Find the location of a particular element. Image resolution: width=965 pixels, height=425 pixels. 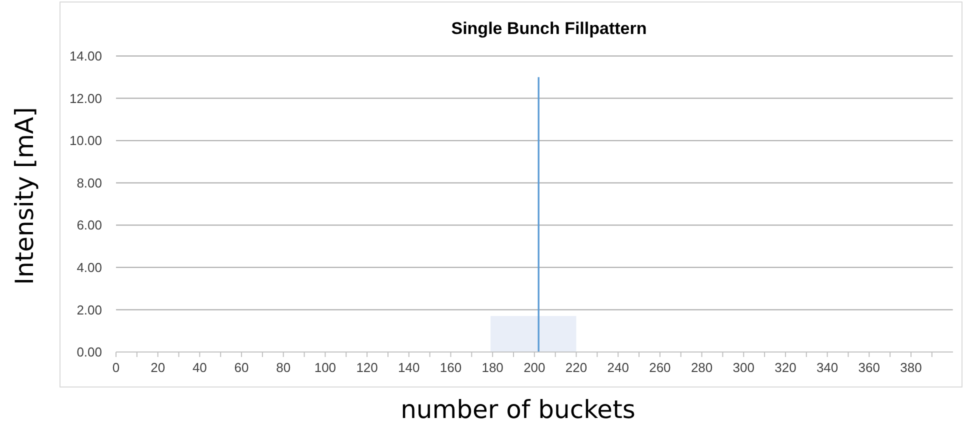

y-tick-label: 10.00 is located at coordinates (85, 140).